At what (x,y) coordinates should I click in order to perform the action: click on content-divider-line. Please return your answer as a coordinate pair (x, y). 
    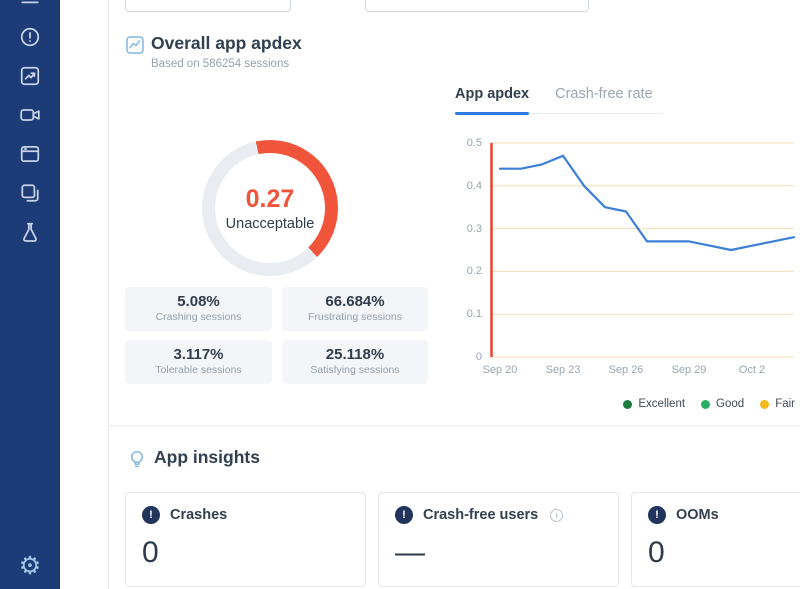
    Looking at the image, I should click on (108, 294).